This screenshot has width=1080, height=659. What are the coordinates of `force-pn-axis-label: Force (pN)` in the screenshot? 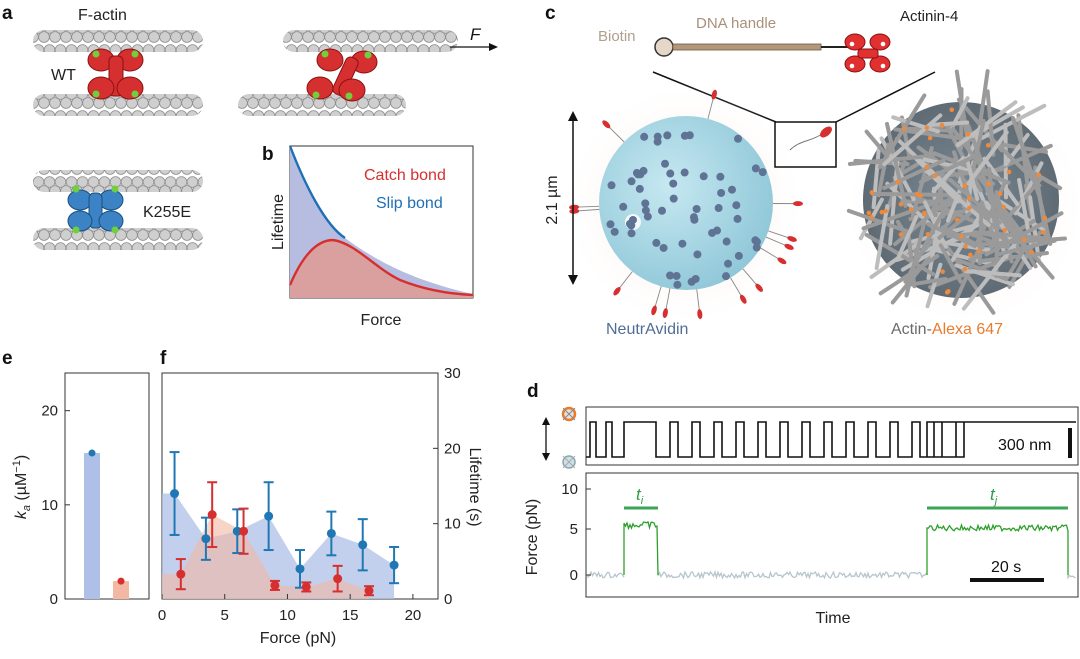 It's located at (298, 638).